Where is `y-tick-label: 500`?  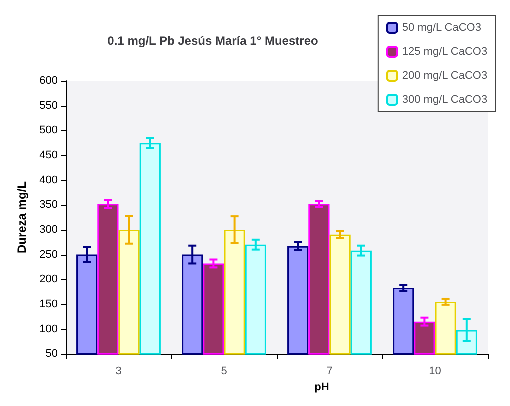
y-tick-label: 500 is located at coordinates (49, 130).